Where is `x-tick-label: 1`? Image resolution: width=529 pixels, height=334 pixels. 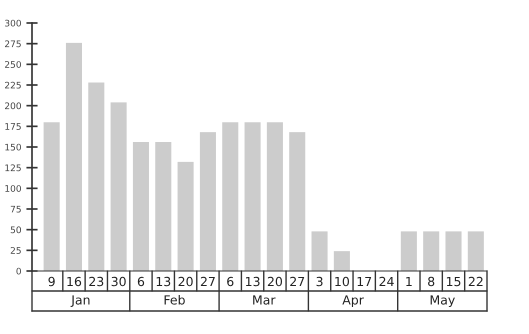 x-tick-label: 1 is located at coordinates (409, 281).